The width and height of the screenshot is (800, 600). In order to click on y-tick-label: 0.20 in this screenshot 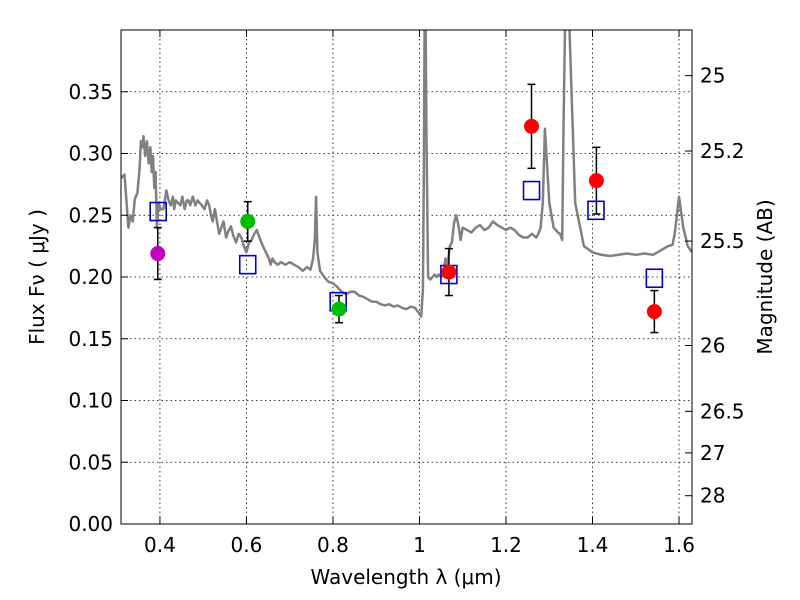, I will do `click(90, 277)`.